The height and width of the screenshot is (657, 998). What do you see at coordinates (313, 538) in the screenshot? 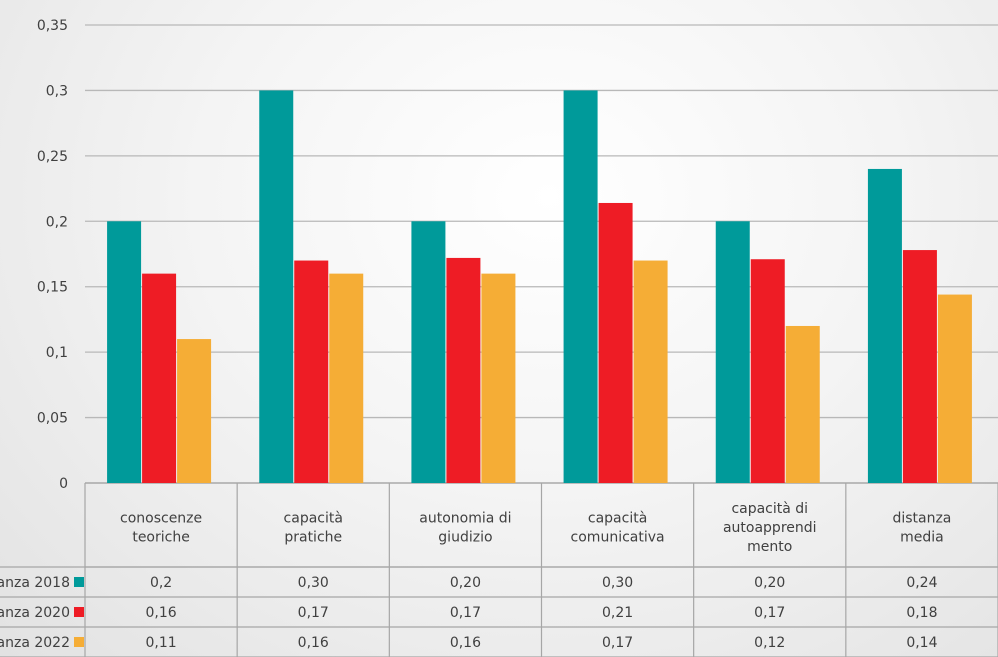
I see `category-label: pratiche` at bounding box center [313, 538].